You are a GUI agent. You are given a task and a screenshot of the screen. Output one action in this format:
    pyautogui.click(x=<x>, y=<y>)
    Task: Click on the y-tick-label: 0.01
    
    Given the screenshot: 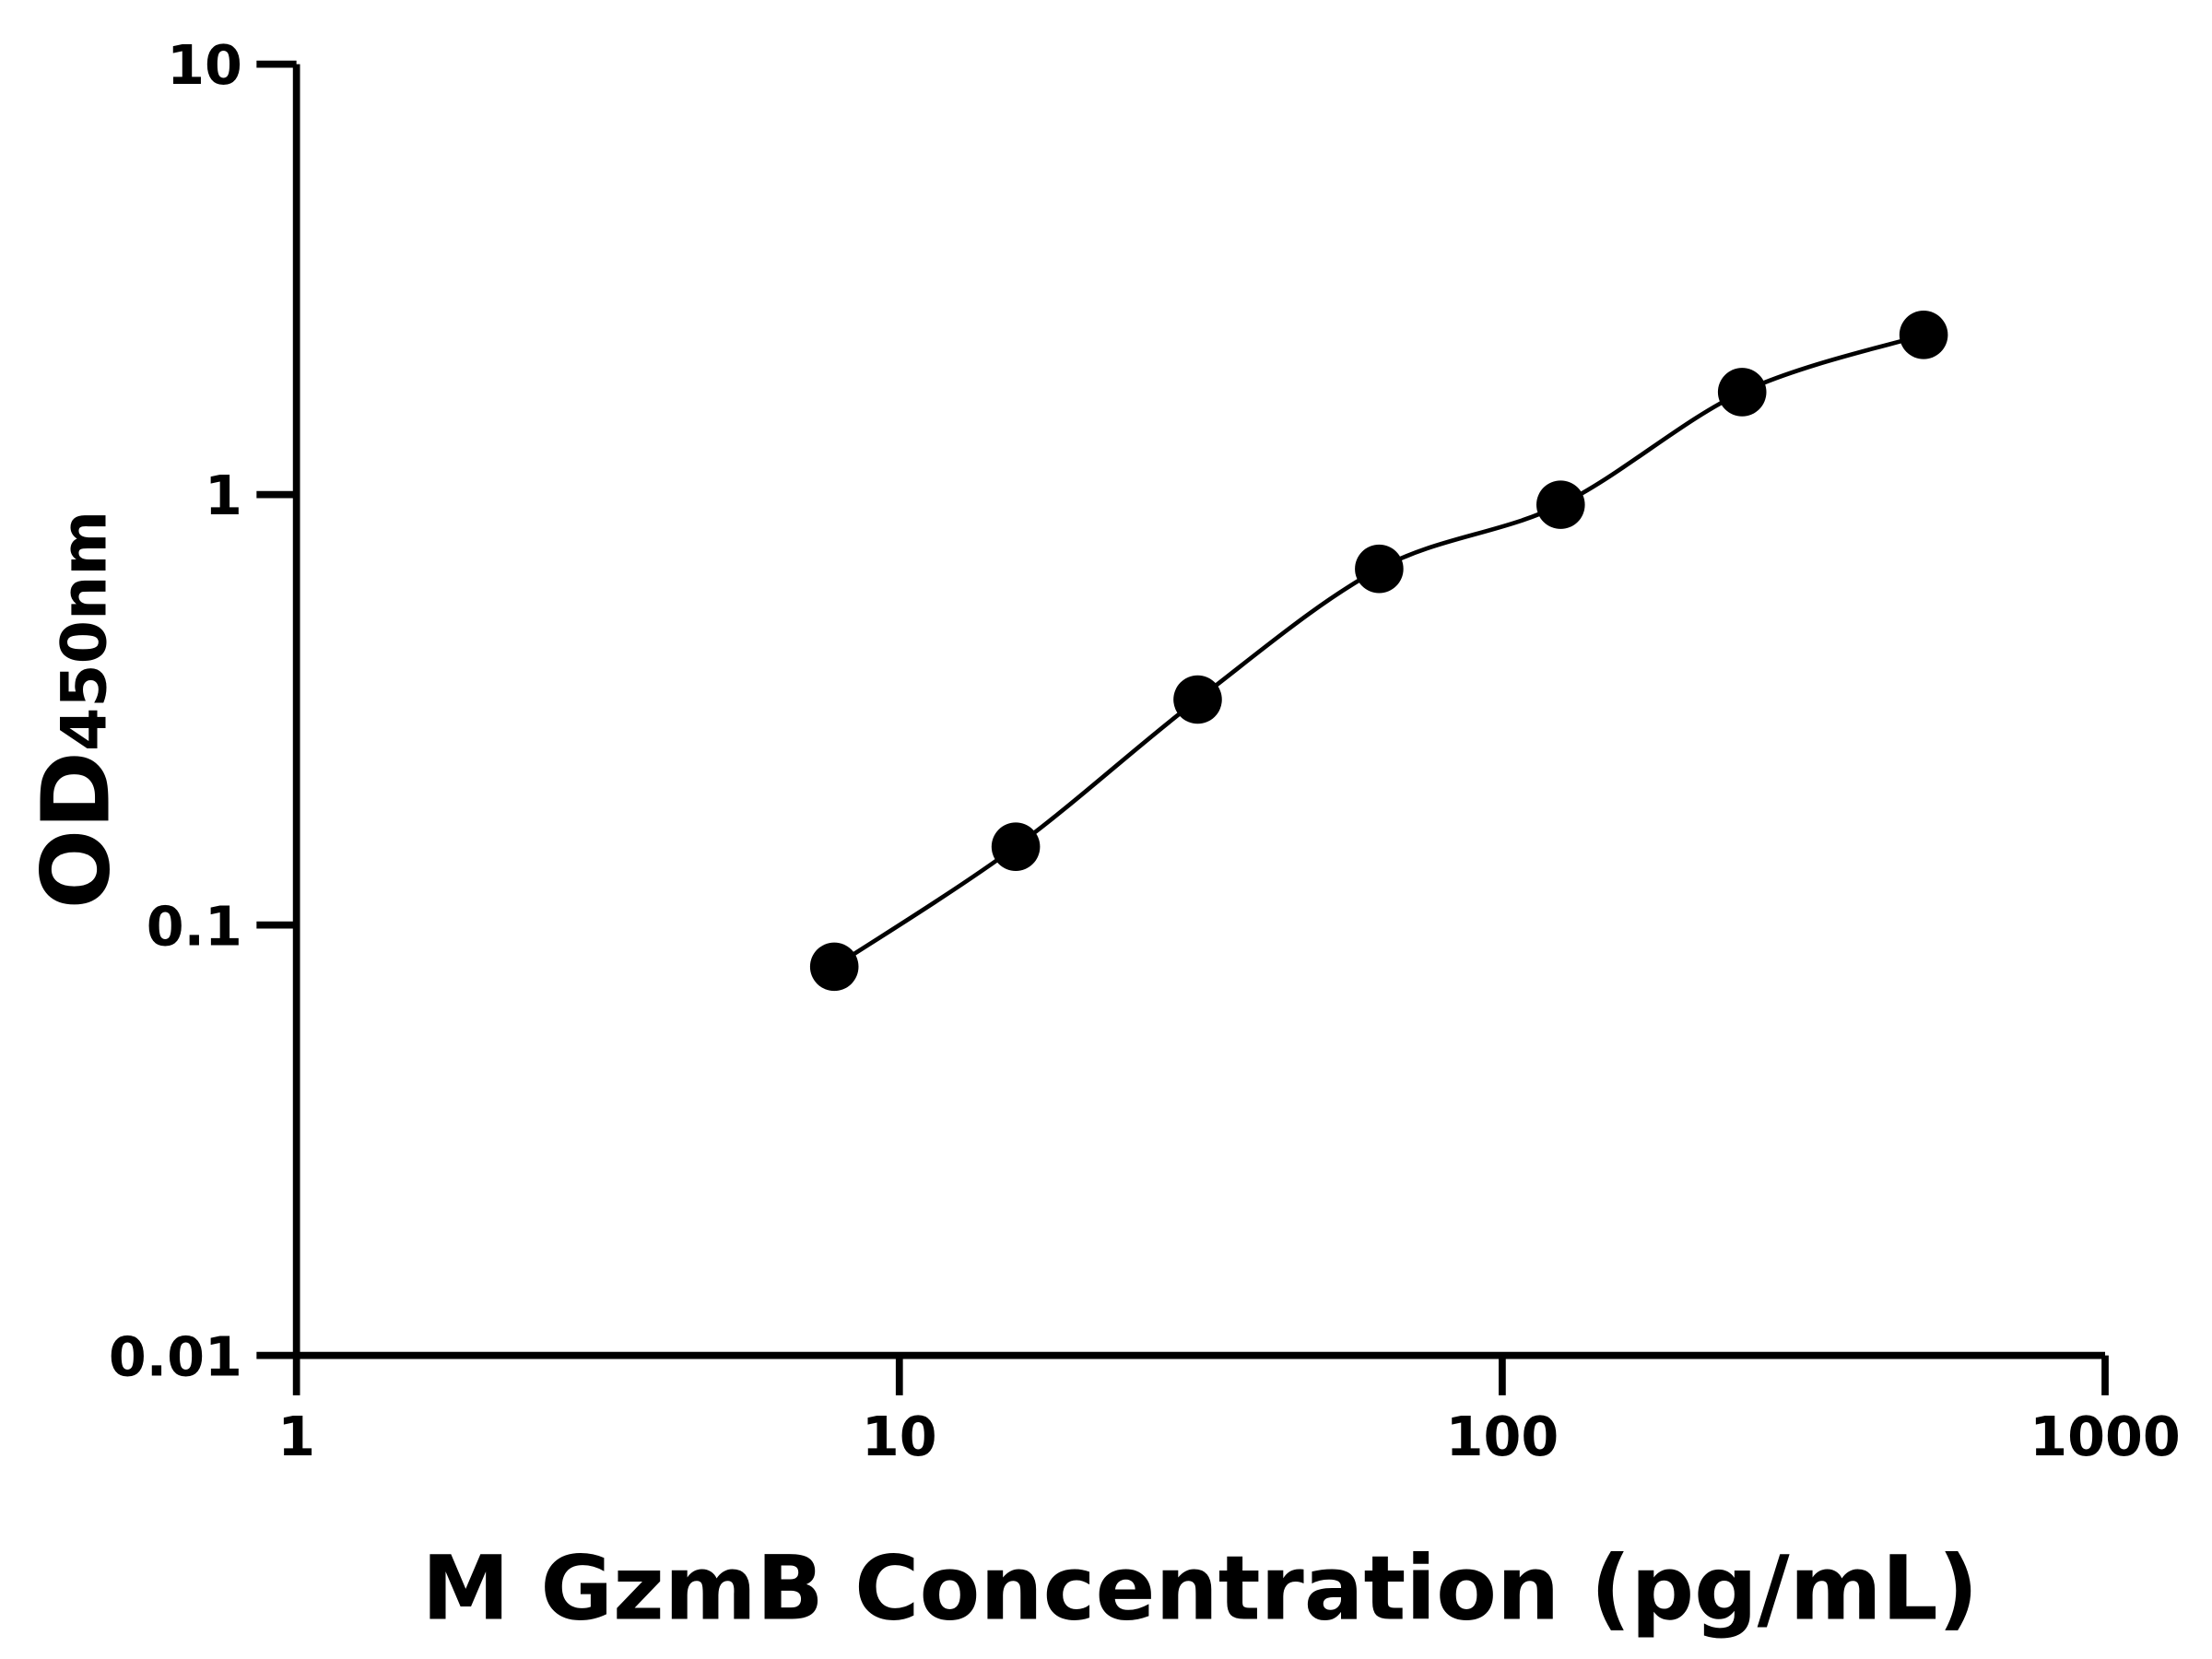 What is the action you would take?
    pyautogui.click(x=175, y=1356)
    